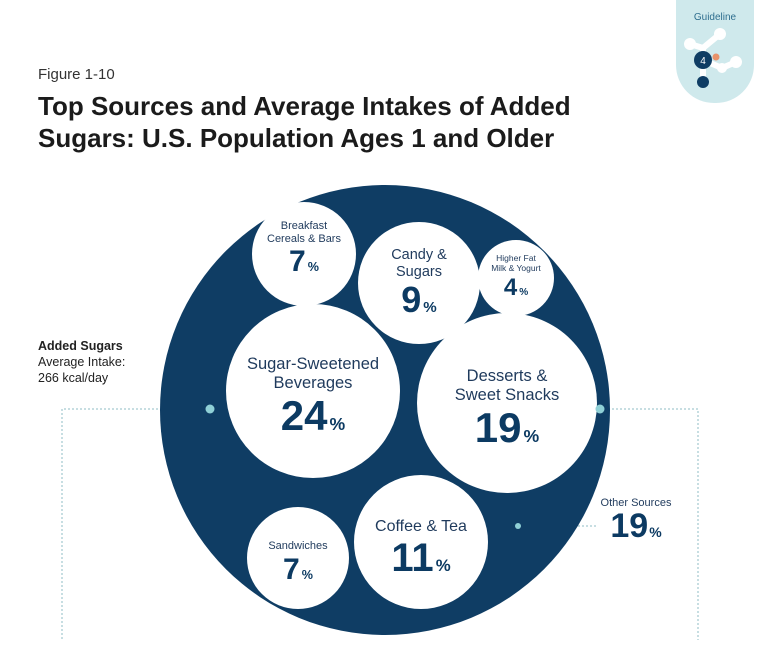  What do you see at coordinates (419, 255) in the screenshot?
I see `bubble-name-line1: Candy &` at bounding box center [419, 255].